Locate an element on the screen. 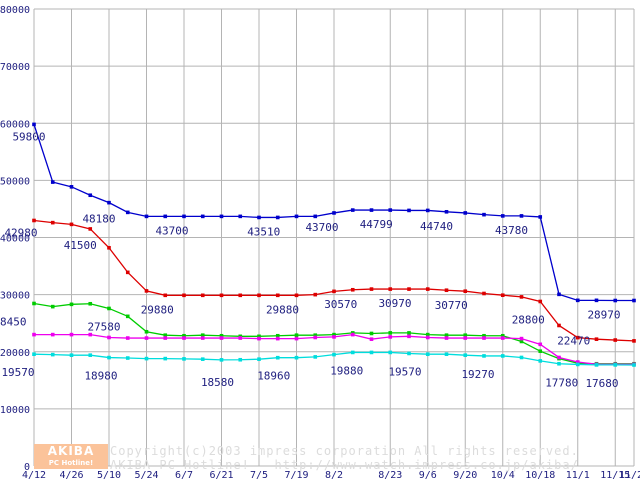 This screenshot has height=480, width=640. x-axis-tick-label: 11/15 is located at coordinates (615, 475).